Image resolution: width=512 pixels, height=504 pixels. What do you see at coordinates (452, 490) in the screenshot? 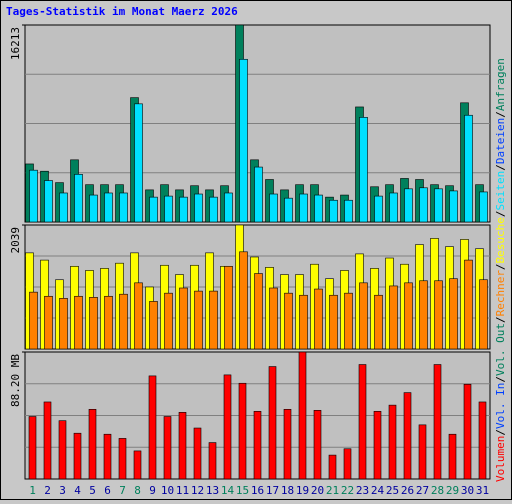
I see `x-tick-label: 29` at bounding box center [452, 490].